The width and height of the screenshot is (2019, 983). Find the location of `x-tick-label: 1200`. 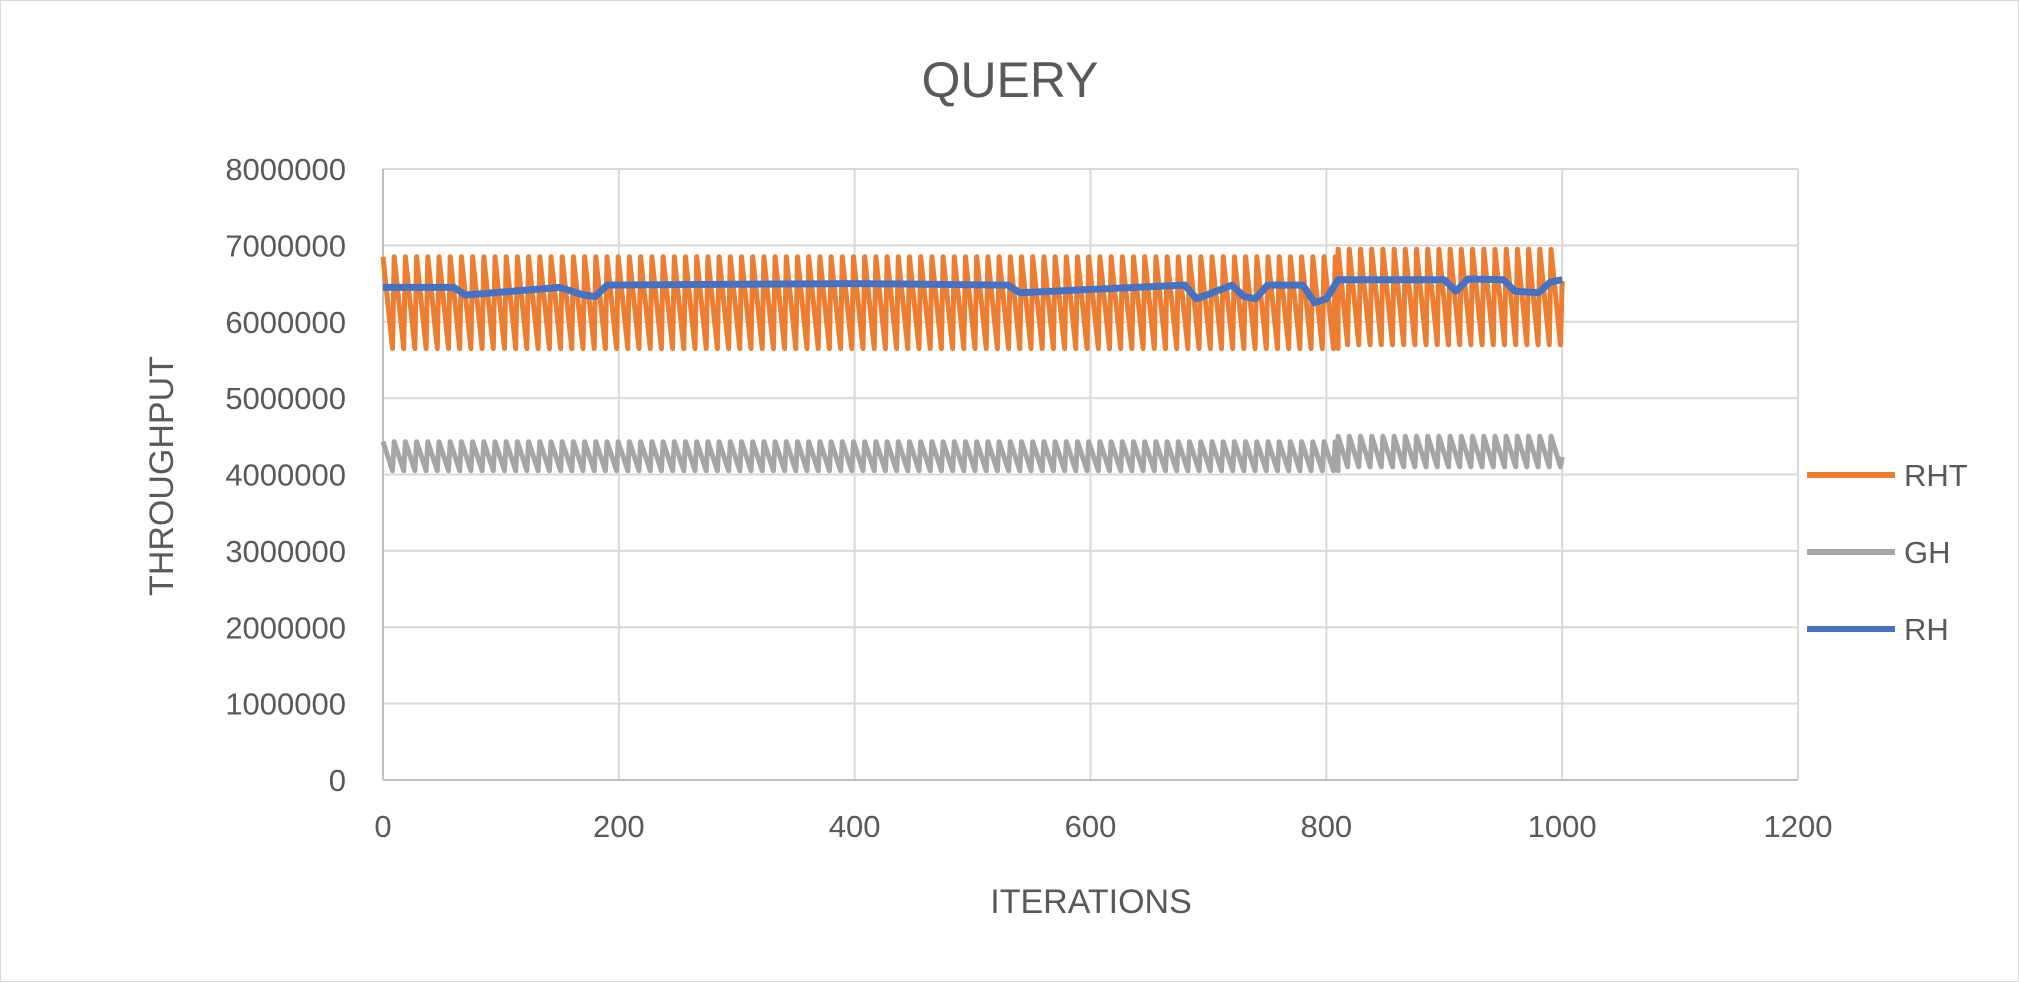

x-tick-label: 1200 is located at coordinates (1798, 826).